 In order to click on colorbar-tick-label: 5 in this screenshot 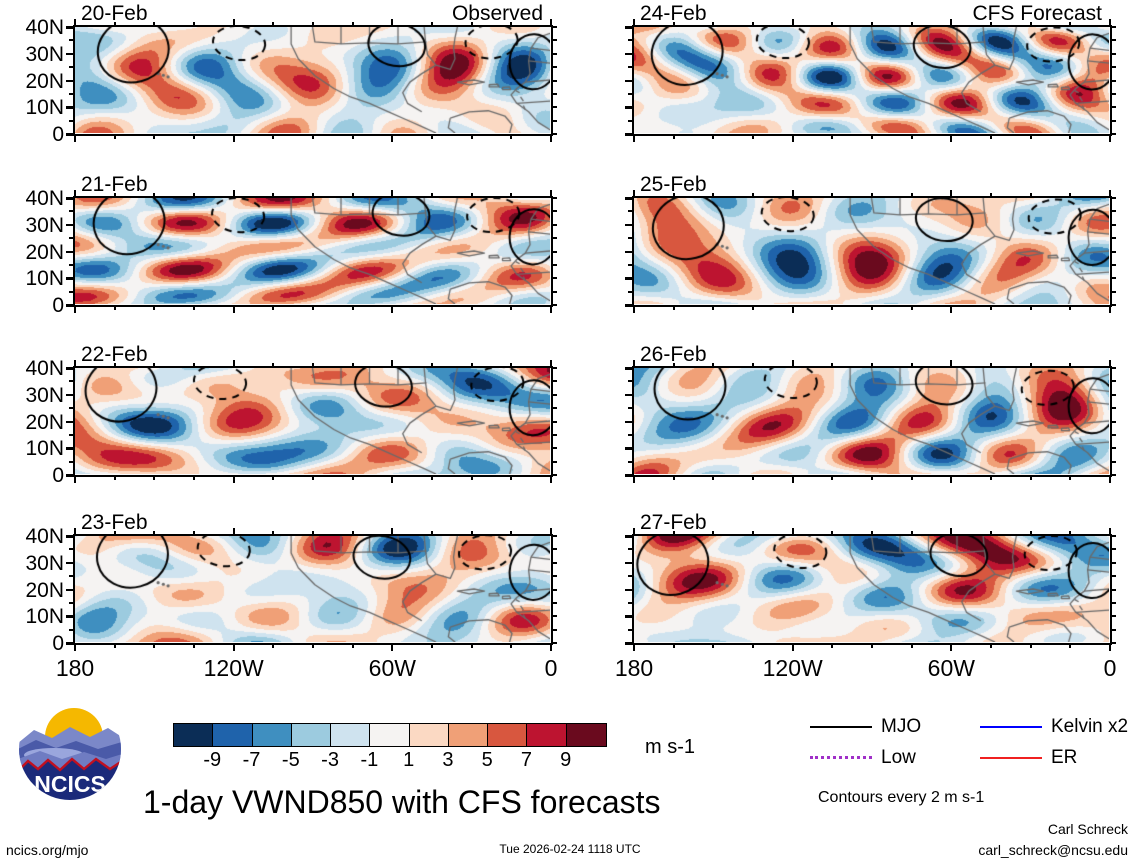, I will do `click(487, 760)`.